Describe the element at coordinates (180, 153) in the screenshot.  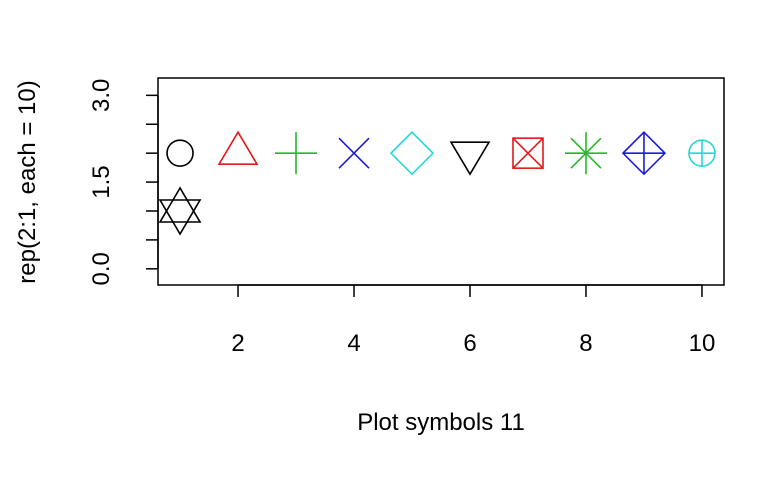
I see `point-circle` at that location.